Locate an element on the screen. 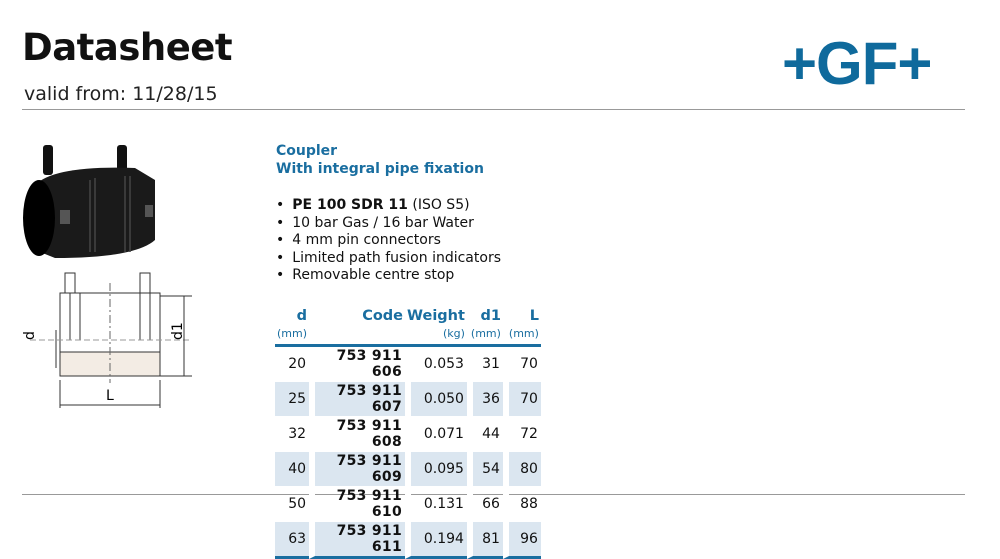  table-cell: 753 911 609 is located at coordinates (357, 469).